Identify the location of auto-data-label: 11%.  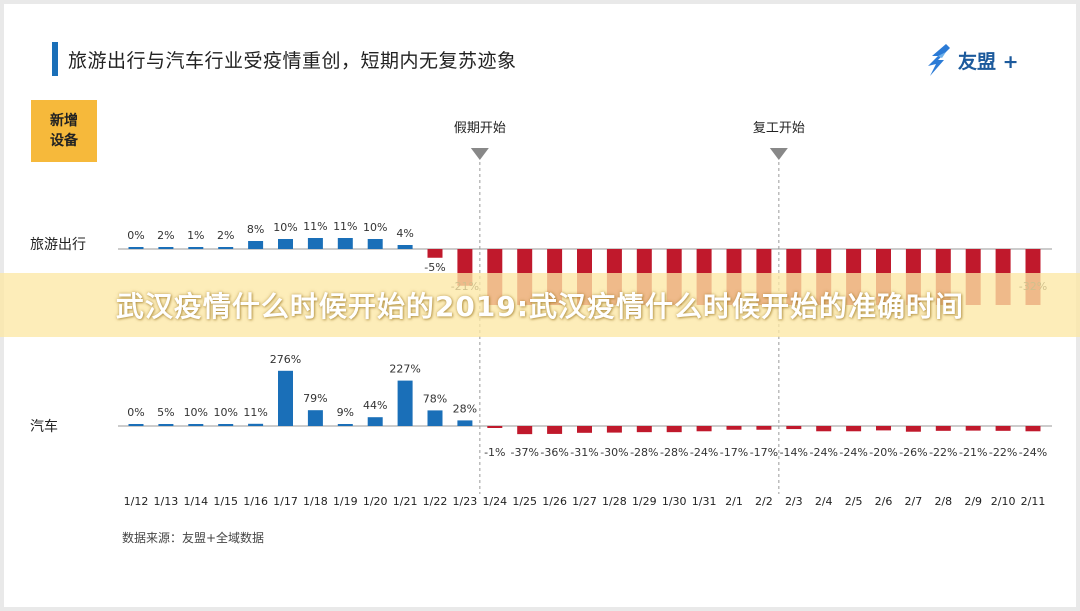
(255, 412).